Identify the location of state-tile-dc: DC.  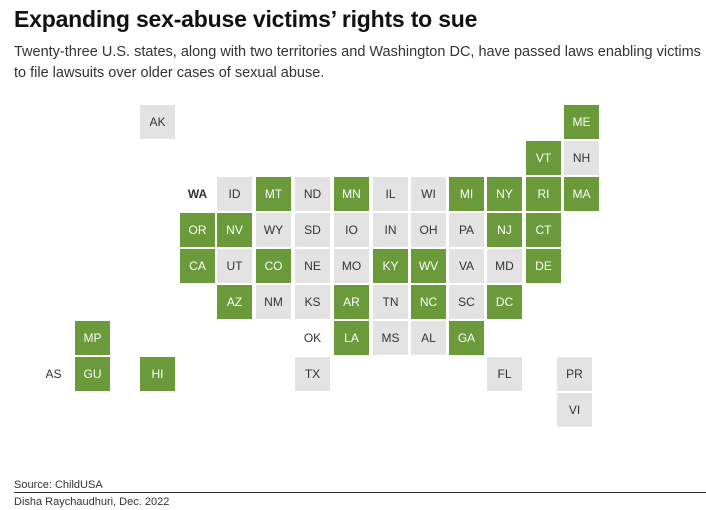
(504, 302).